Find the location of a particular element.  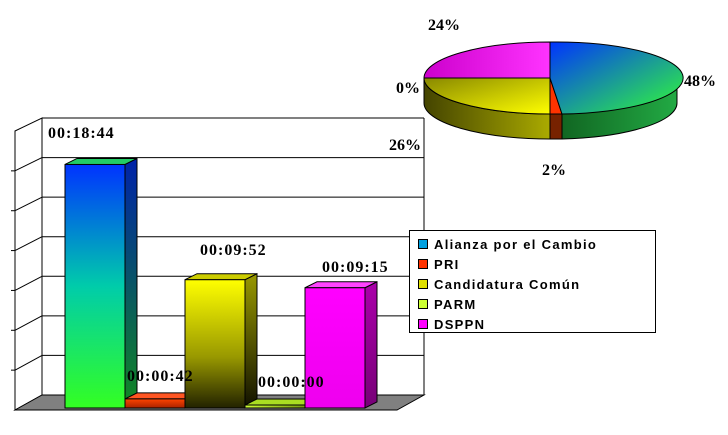

data-label-parm: 00:00:00 is located at coordinates (291, 382).